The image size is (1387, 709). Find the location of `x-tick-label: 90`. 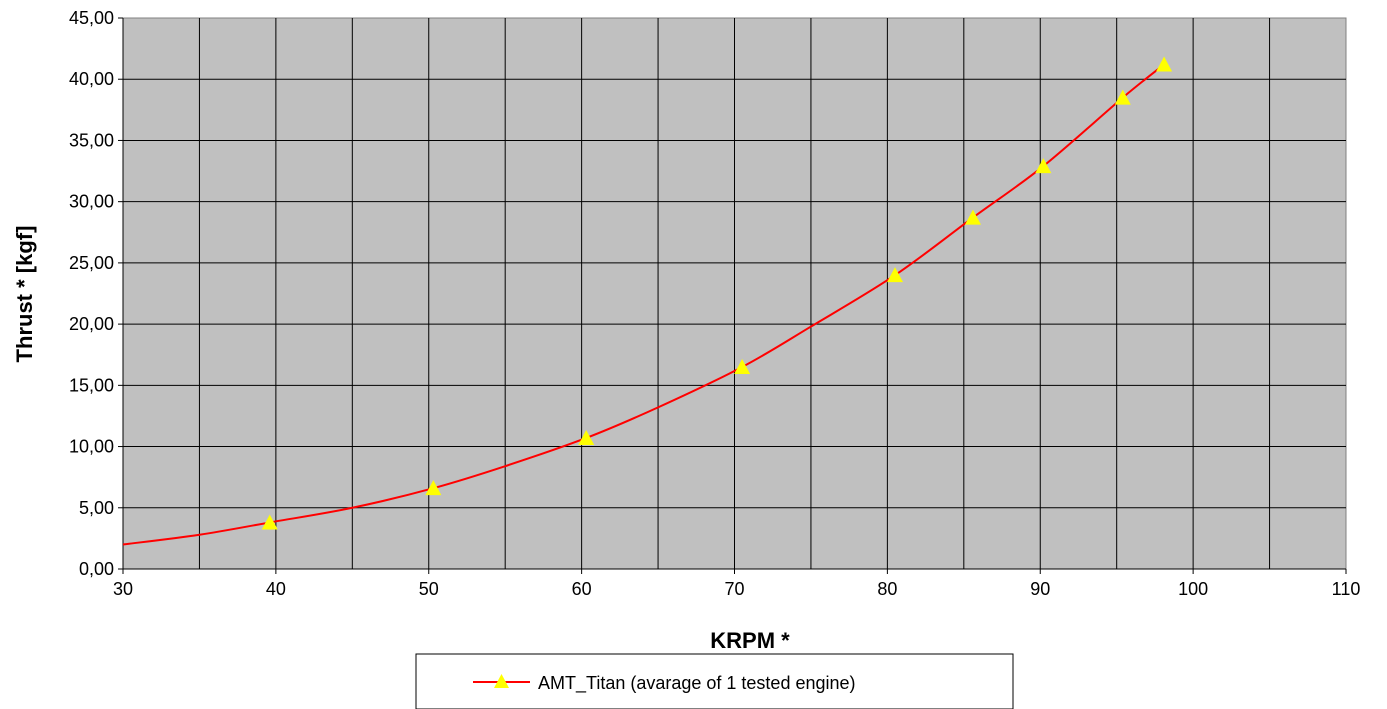

x-tick-label: 90 is located at coordinates (1040, 589).